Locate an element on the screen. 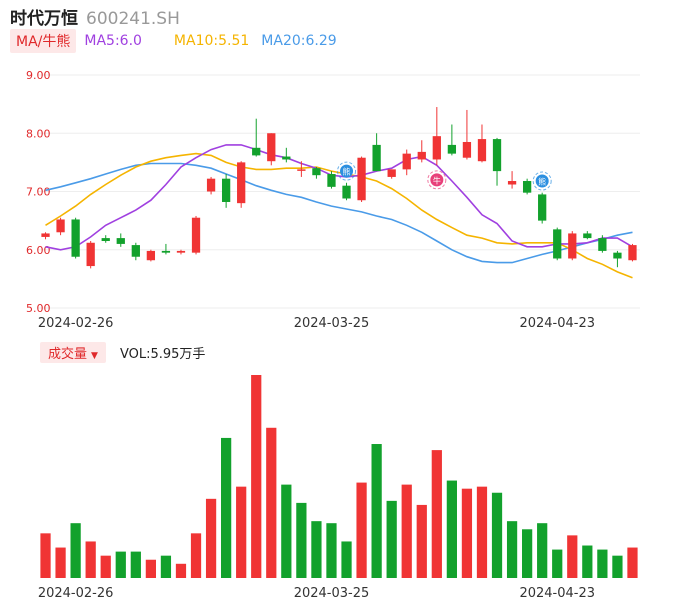 This screenshot has height=606, width=686. y-tick-label: 7.00 is located at coordinates (38, 192).